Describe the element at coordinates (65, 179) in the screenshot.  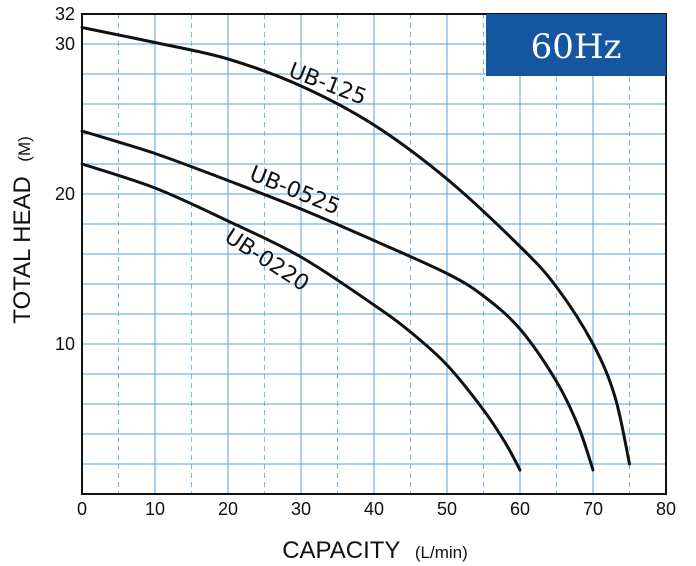
I see `y-tick-labels: 10 20 30 32` at that location.